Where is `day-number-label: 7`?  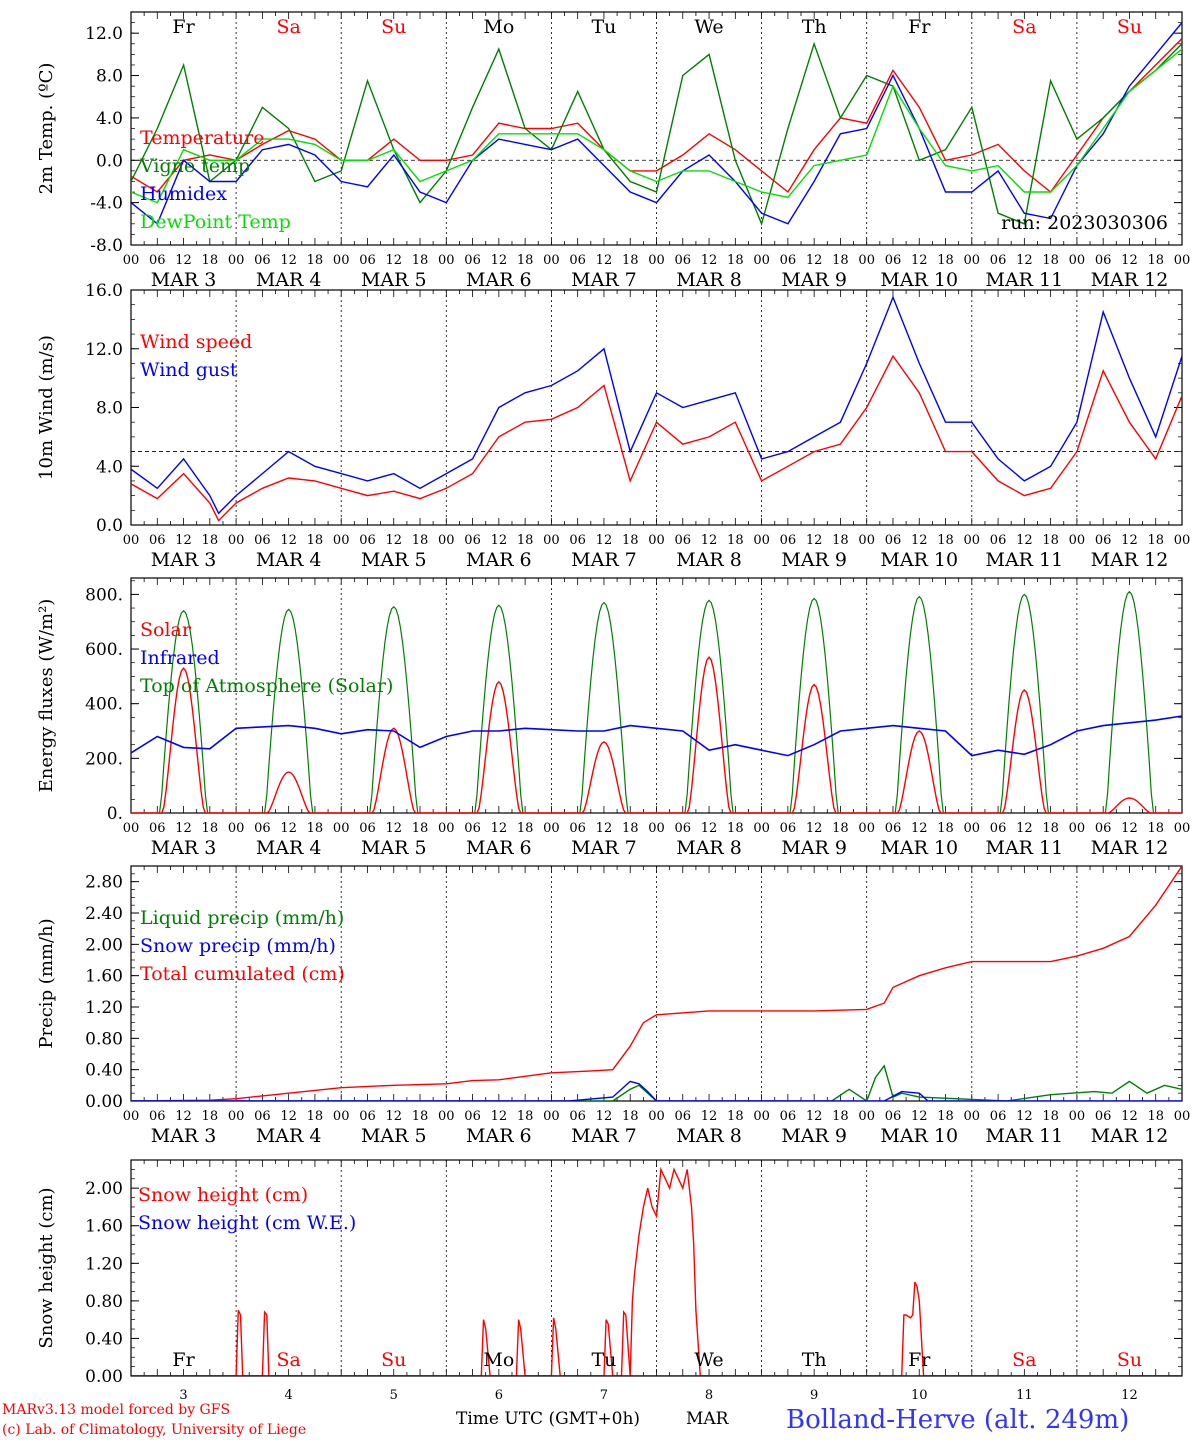
day-number-label: 7 is located at coordinates (604, 1395).